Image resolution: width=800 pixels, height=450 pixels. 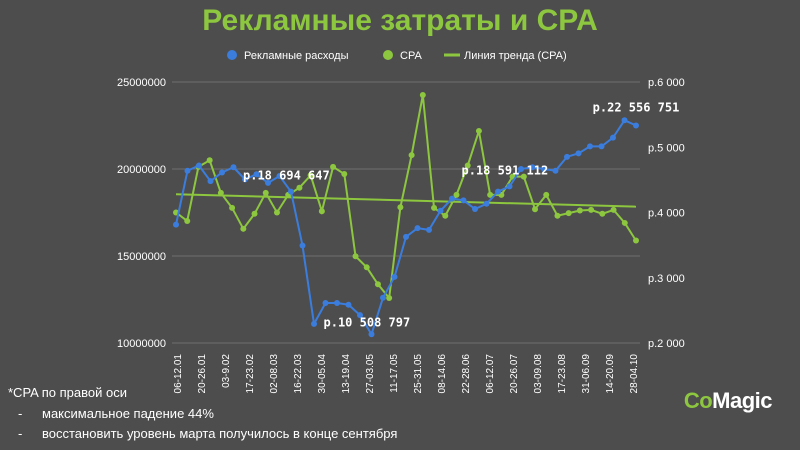 I want to click on logo-part-magic: Magic, so click(x=742, y=400).